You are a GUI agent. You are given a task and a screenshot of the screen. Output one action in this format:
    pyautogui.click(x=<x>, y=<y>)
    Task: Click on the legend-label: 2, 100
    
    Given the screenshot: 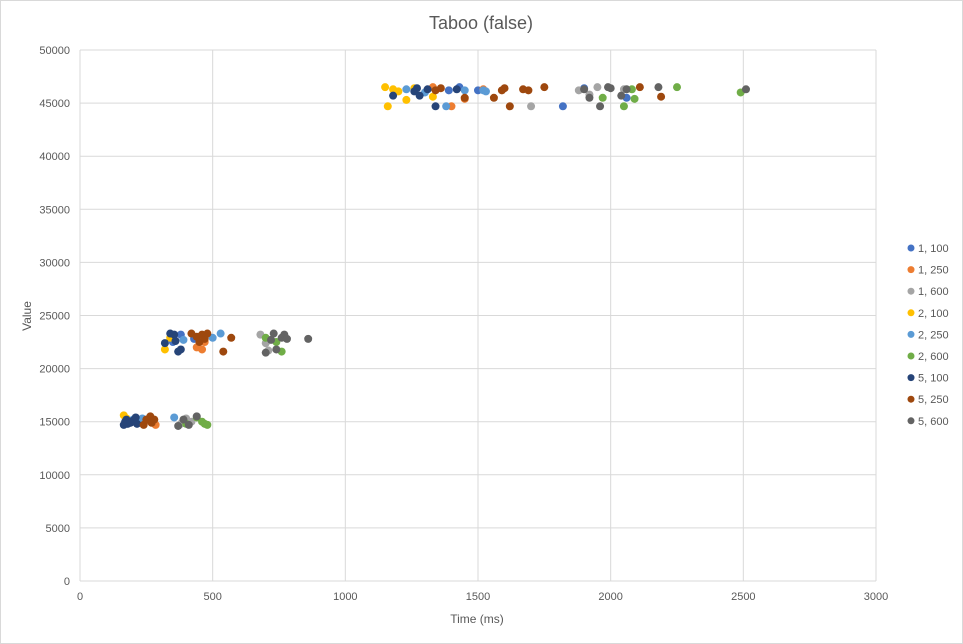 What is the action you would take?
    pyautogui.click(x=933, y=314)
    